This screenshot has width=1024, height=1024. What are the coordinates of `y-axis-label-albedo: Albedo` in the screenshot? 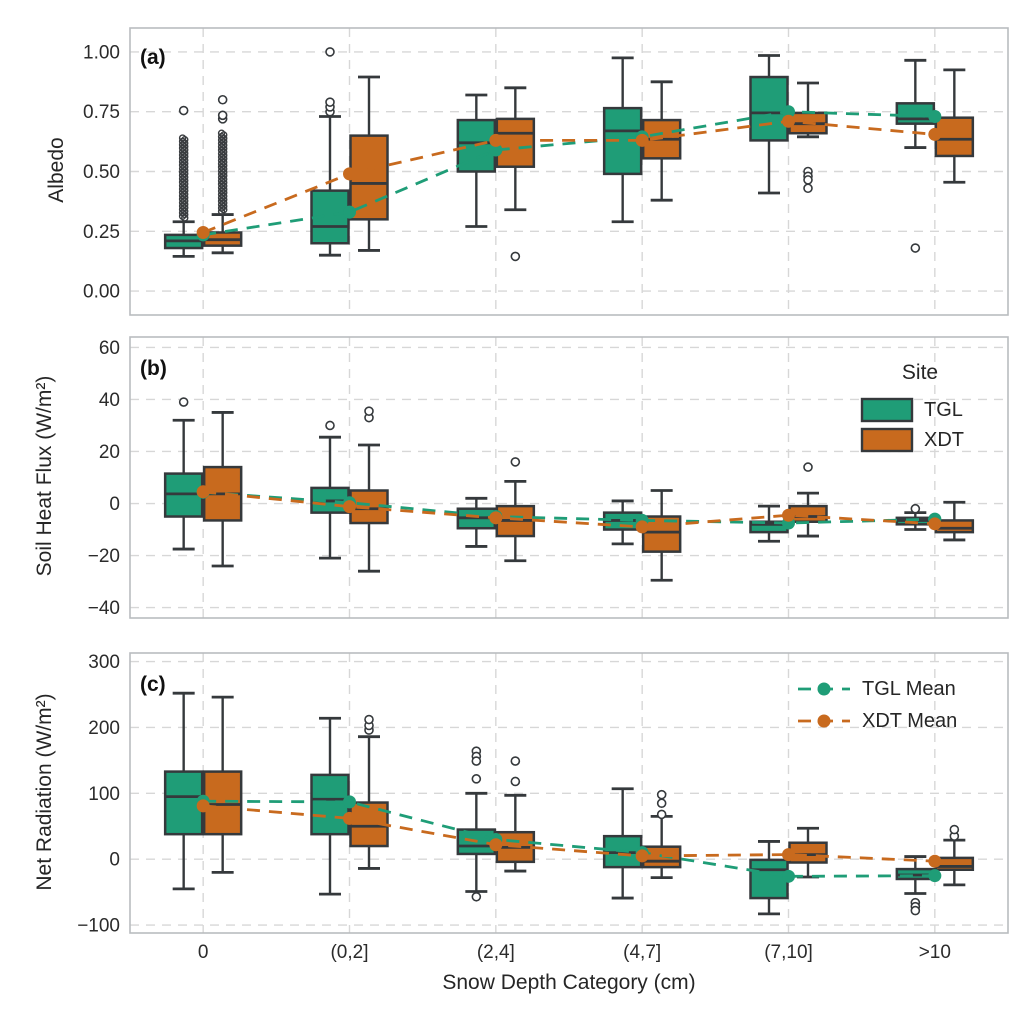 It's located at (56, 170).